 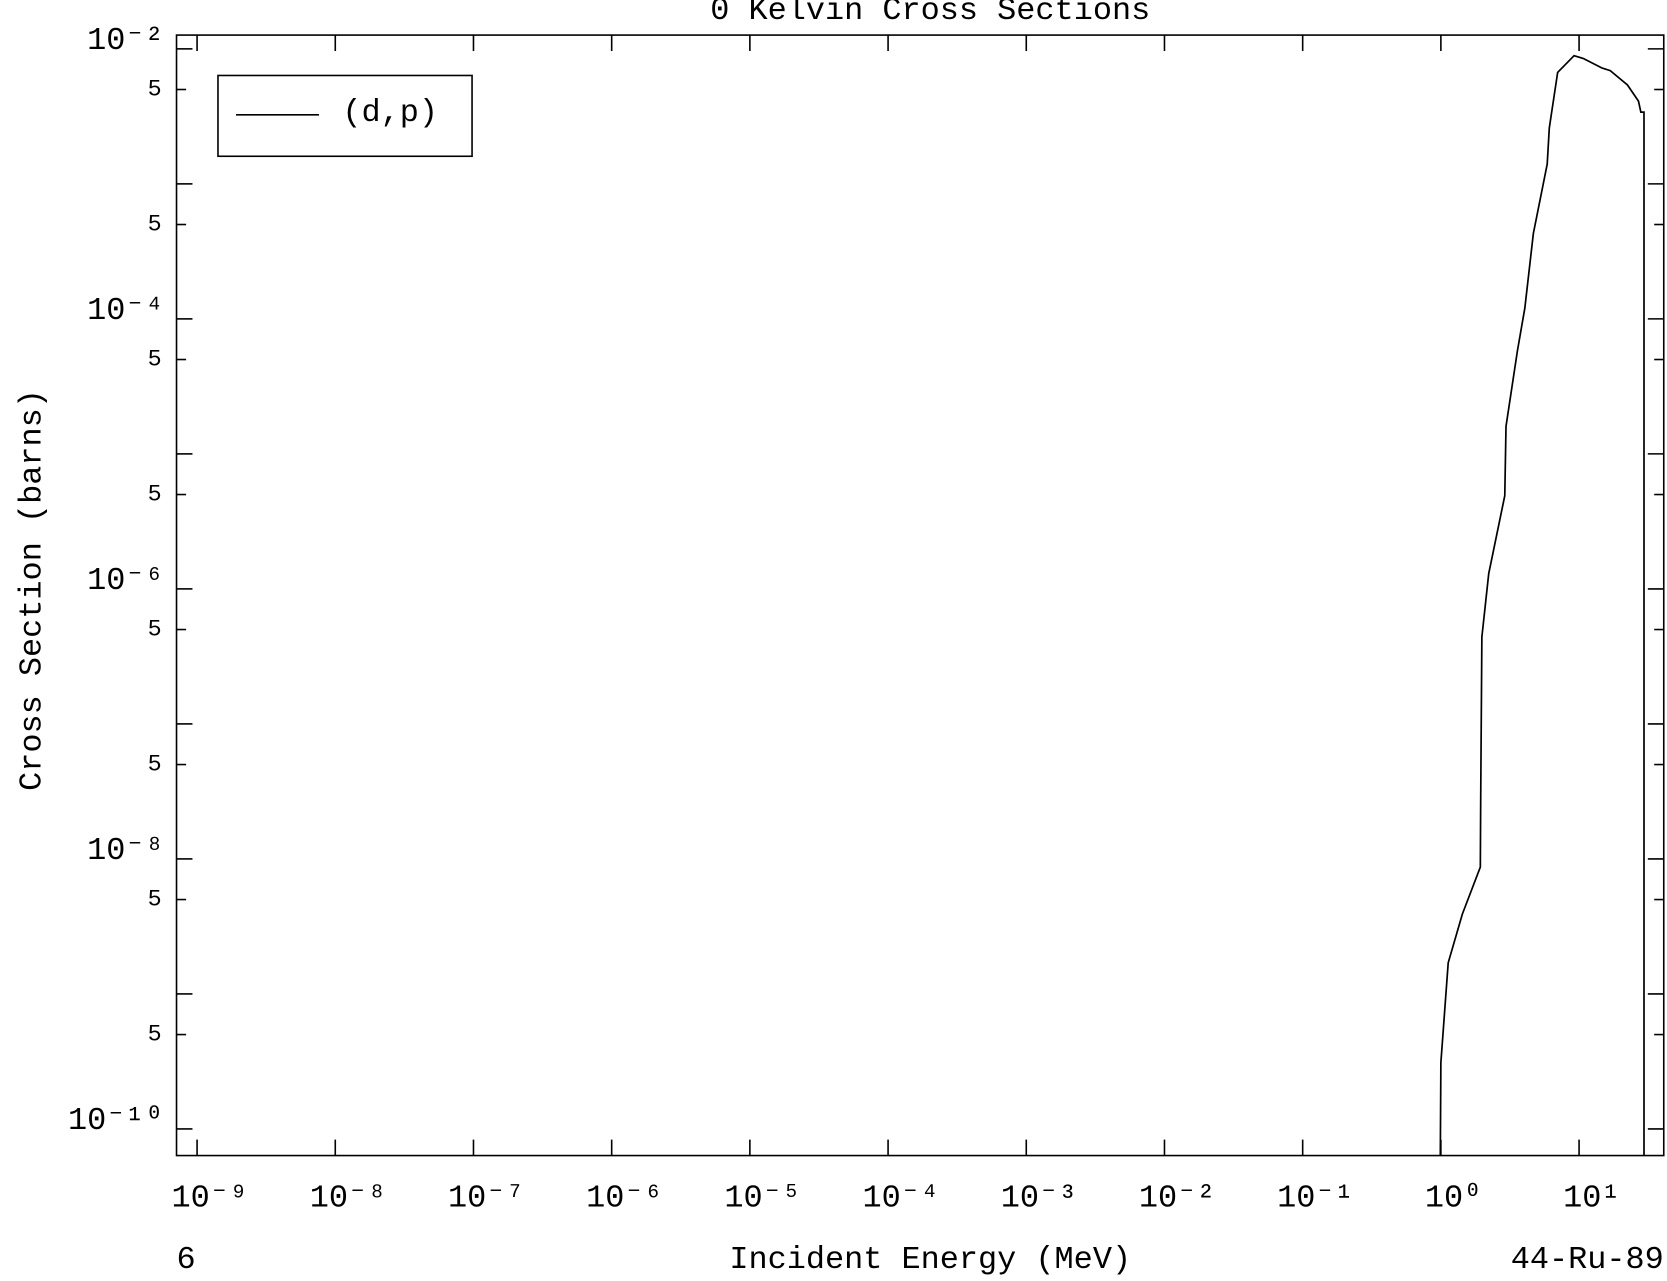 I want to click on x-tick-label: 10⁻⁷, so click(x=486, y=1198).